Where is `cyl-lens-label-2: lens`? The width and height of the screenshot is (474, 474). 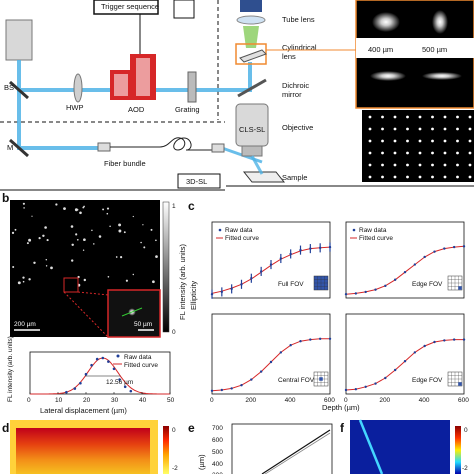 cyl-lens-label-2: lens is located at coordinates (289, 56).